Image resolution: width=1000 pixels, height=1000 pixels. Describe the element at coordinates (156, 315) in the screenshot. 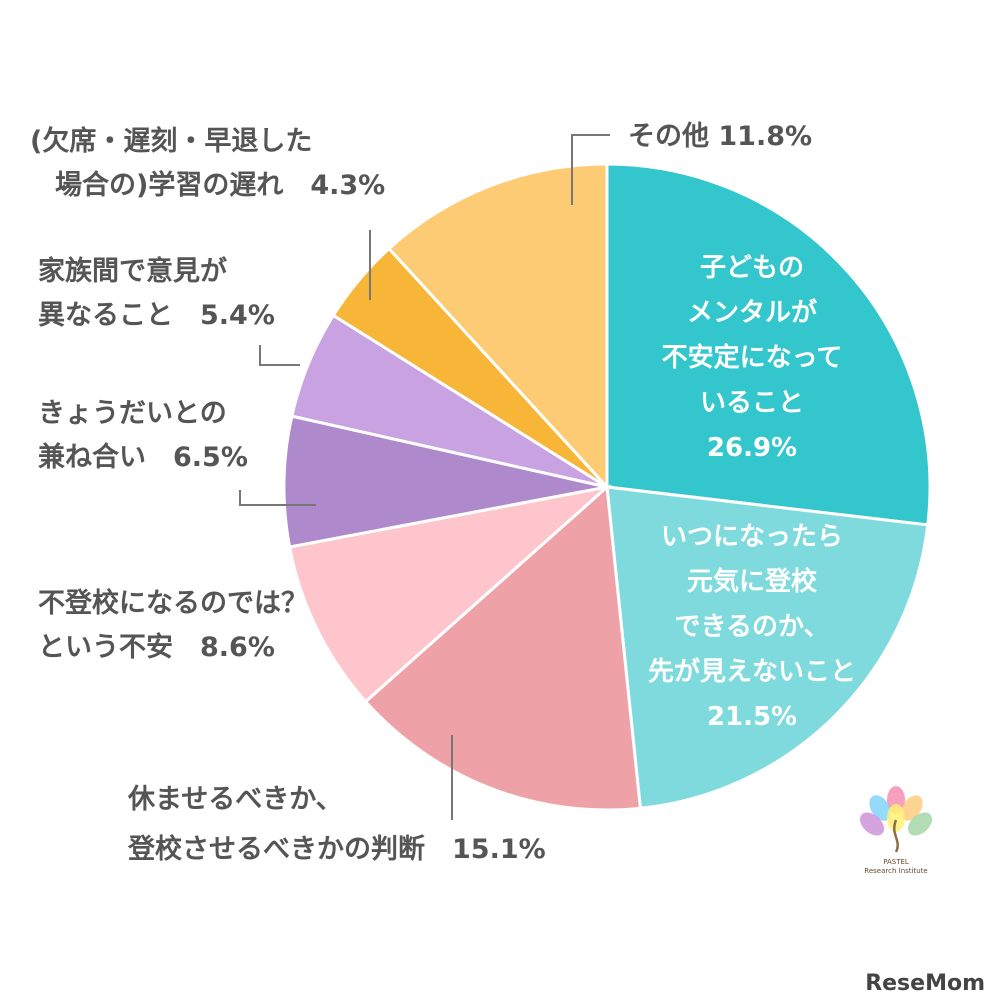

I see `slice-label-6-line-2: 異なること 5.4%` at that location.